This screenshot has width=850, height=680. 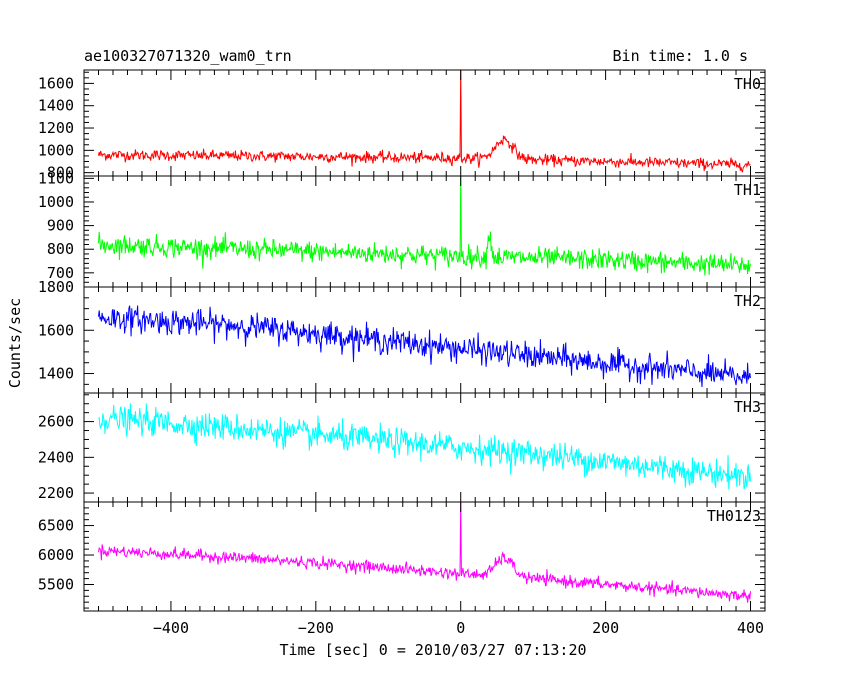 I want to click on x-tick-label: 200, so click(x=605, y=628).